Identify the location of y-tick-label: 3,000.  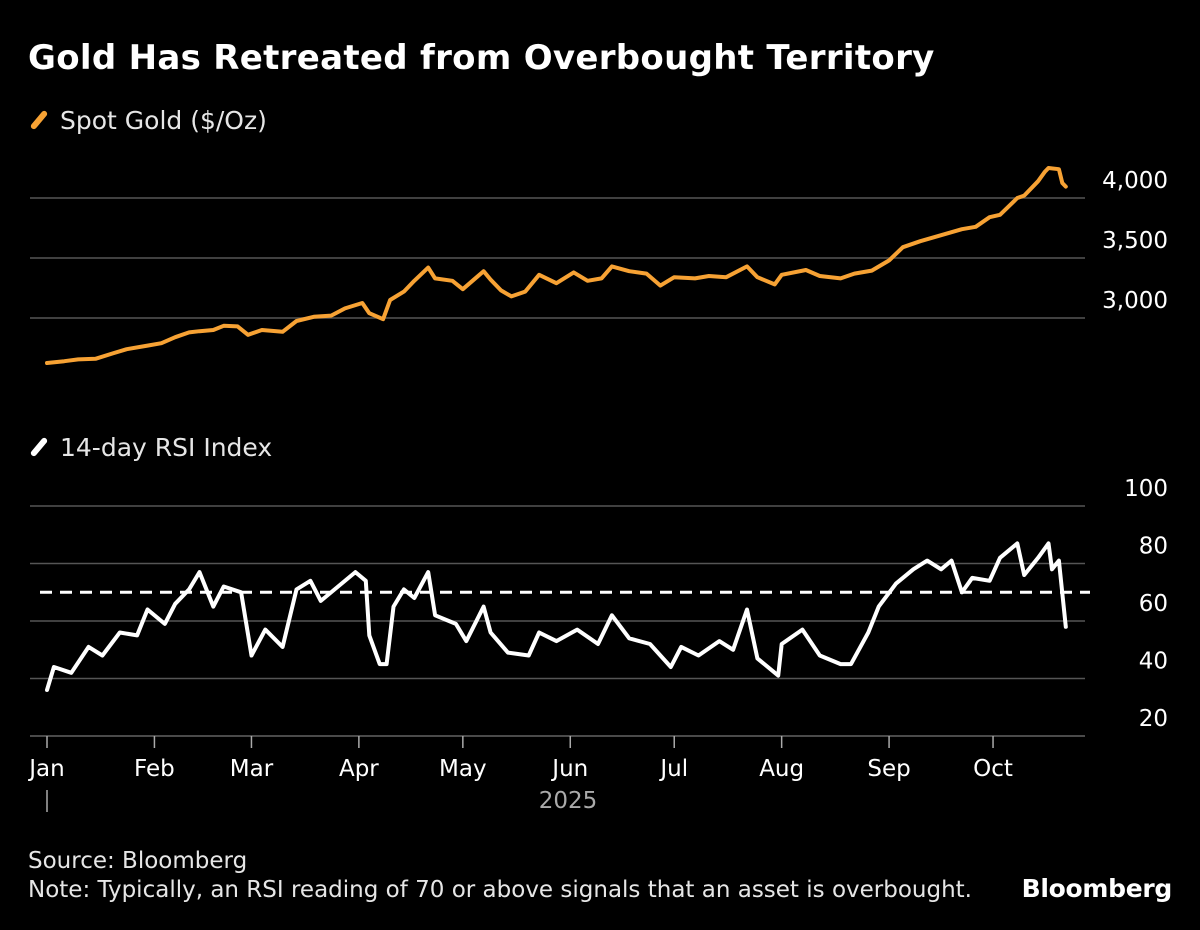
(1135, 301).